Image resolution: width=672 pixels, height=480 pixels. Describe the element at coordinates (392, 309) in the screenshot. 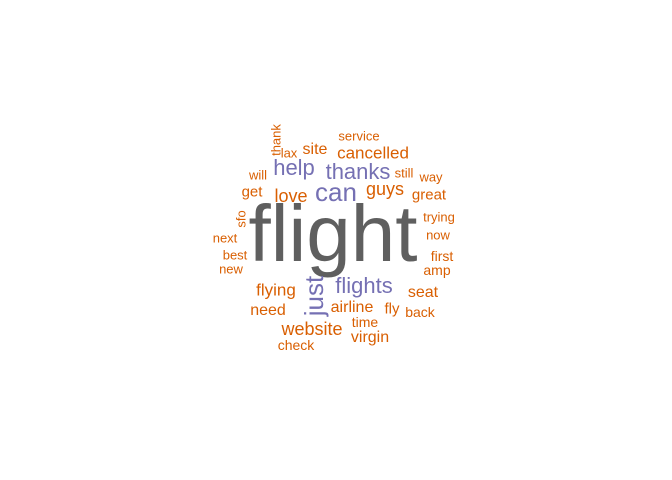

I see `word-fly: fly` at that location.